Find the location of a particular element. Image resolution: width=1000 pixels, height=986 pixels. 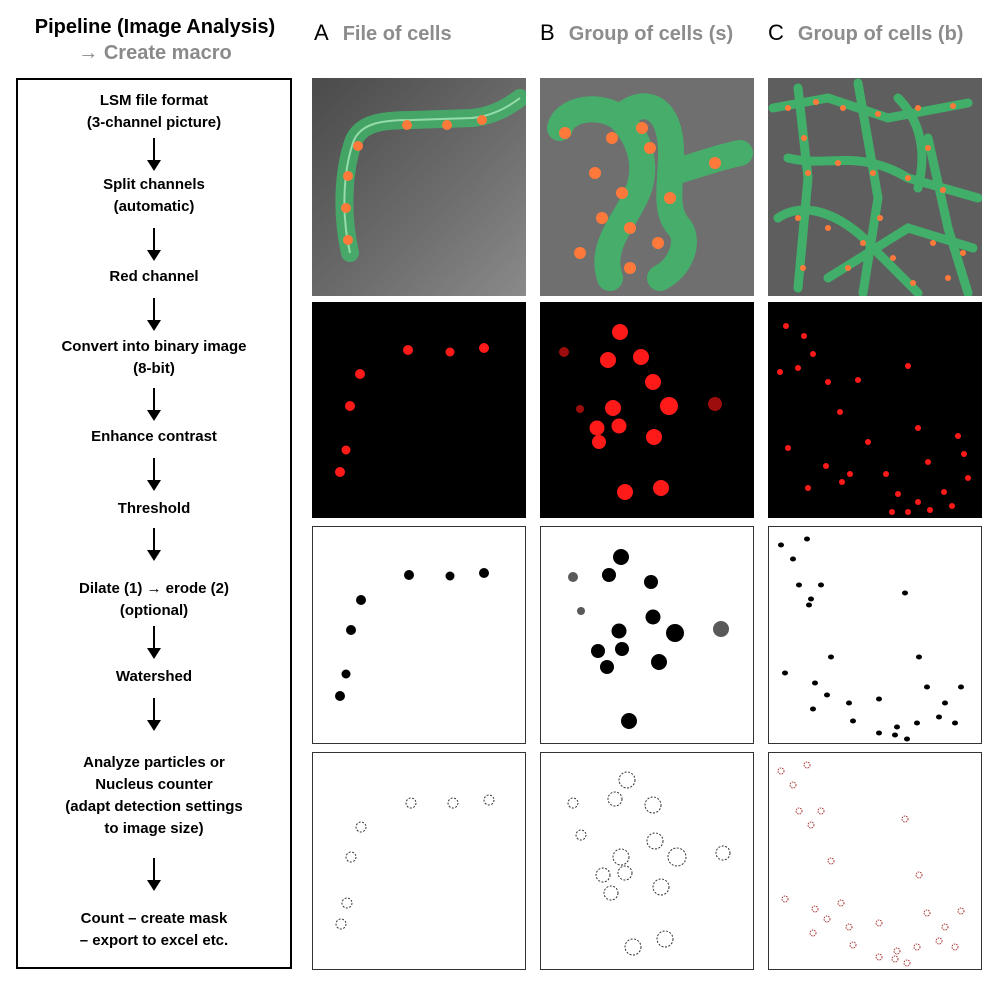

step-red-channel: Red channel is located at coordinates (154, 276).